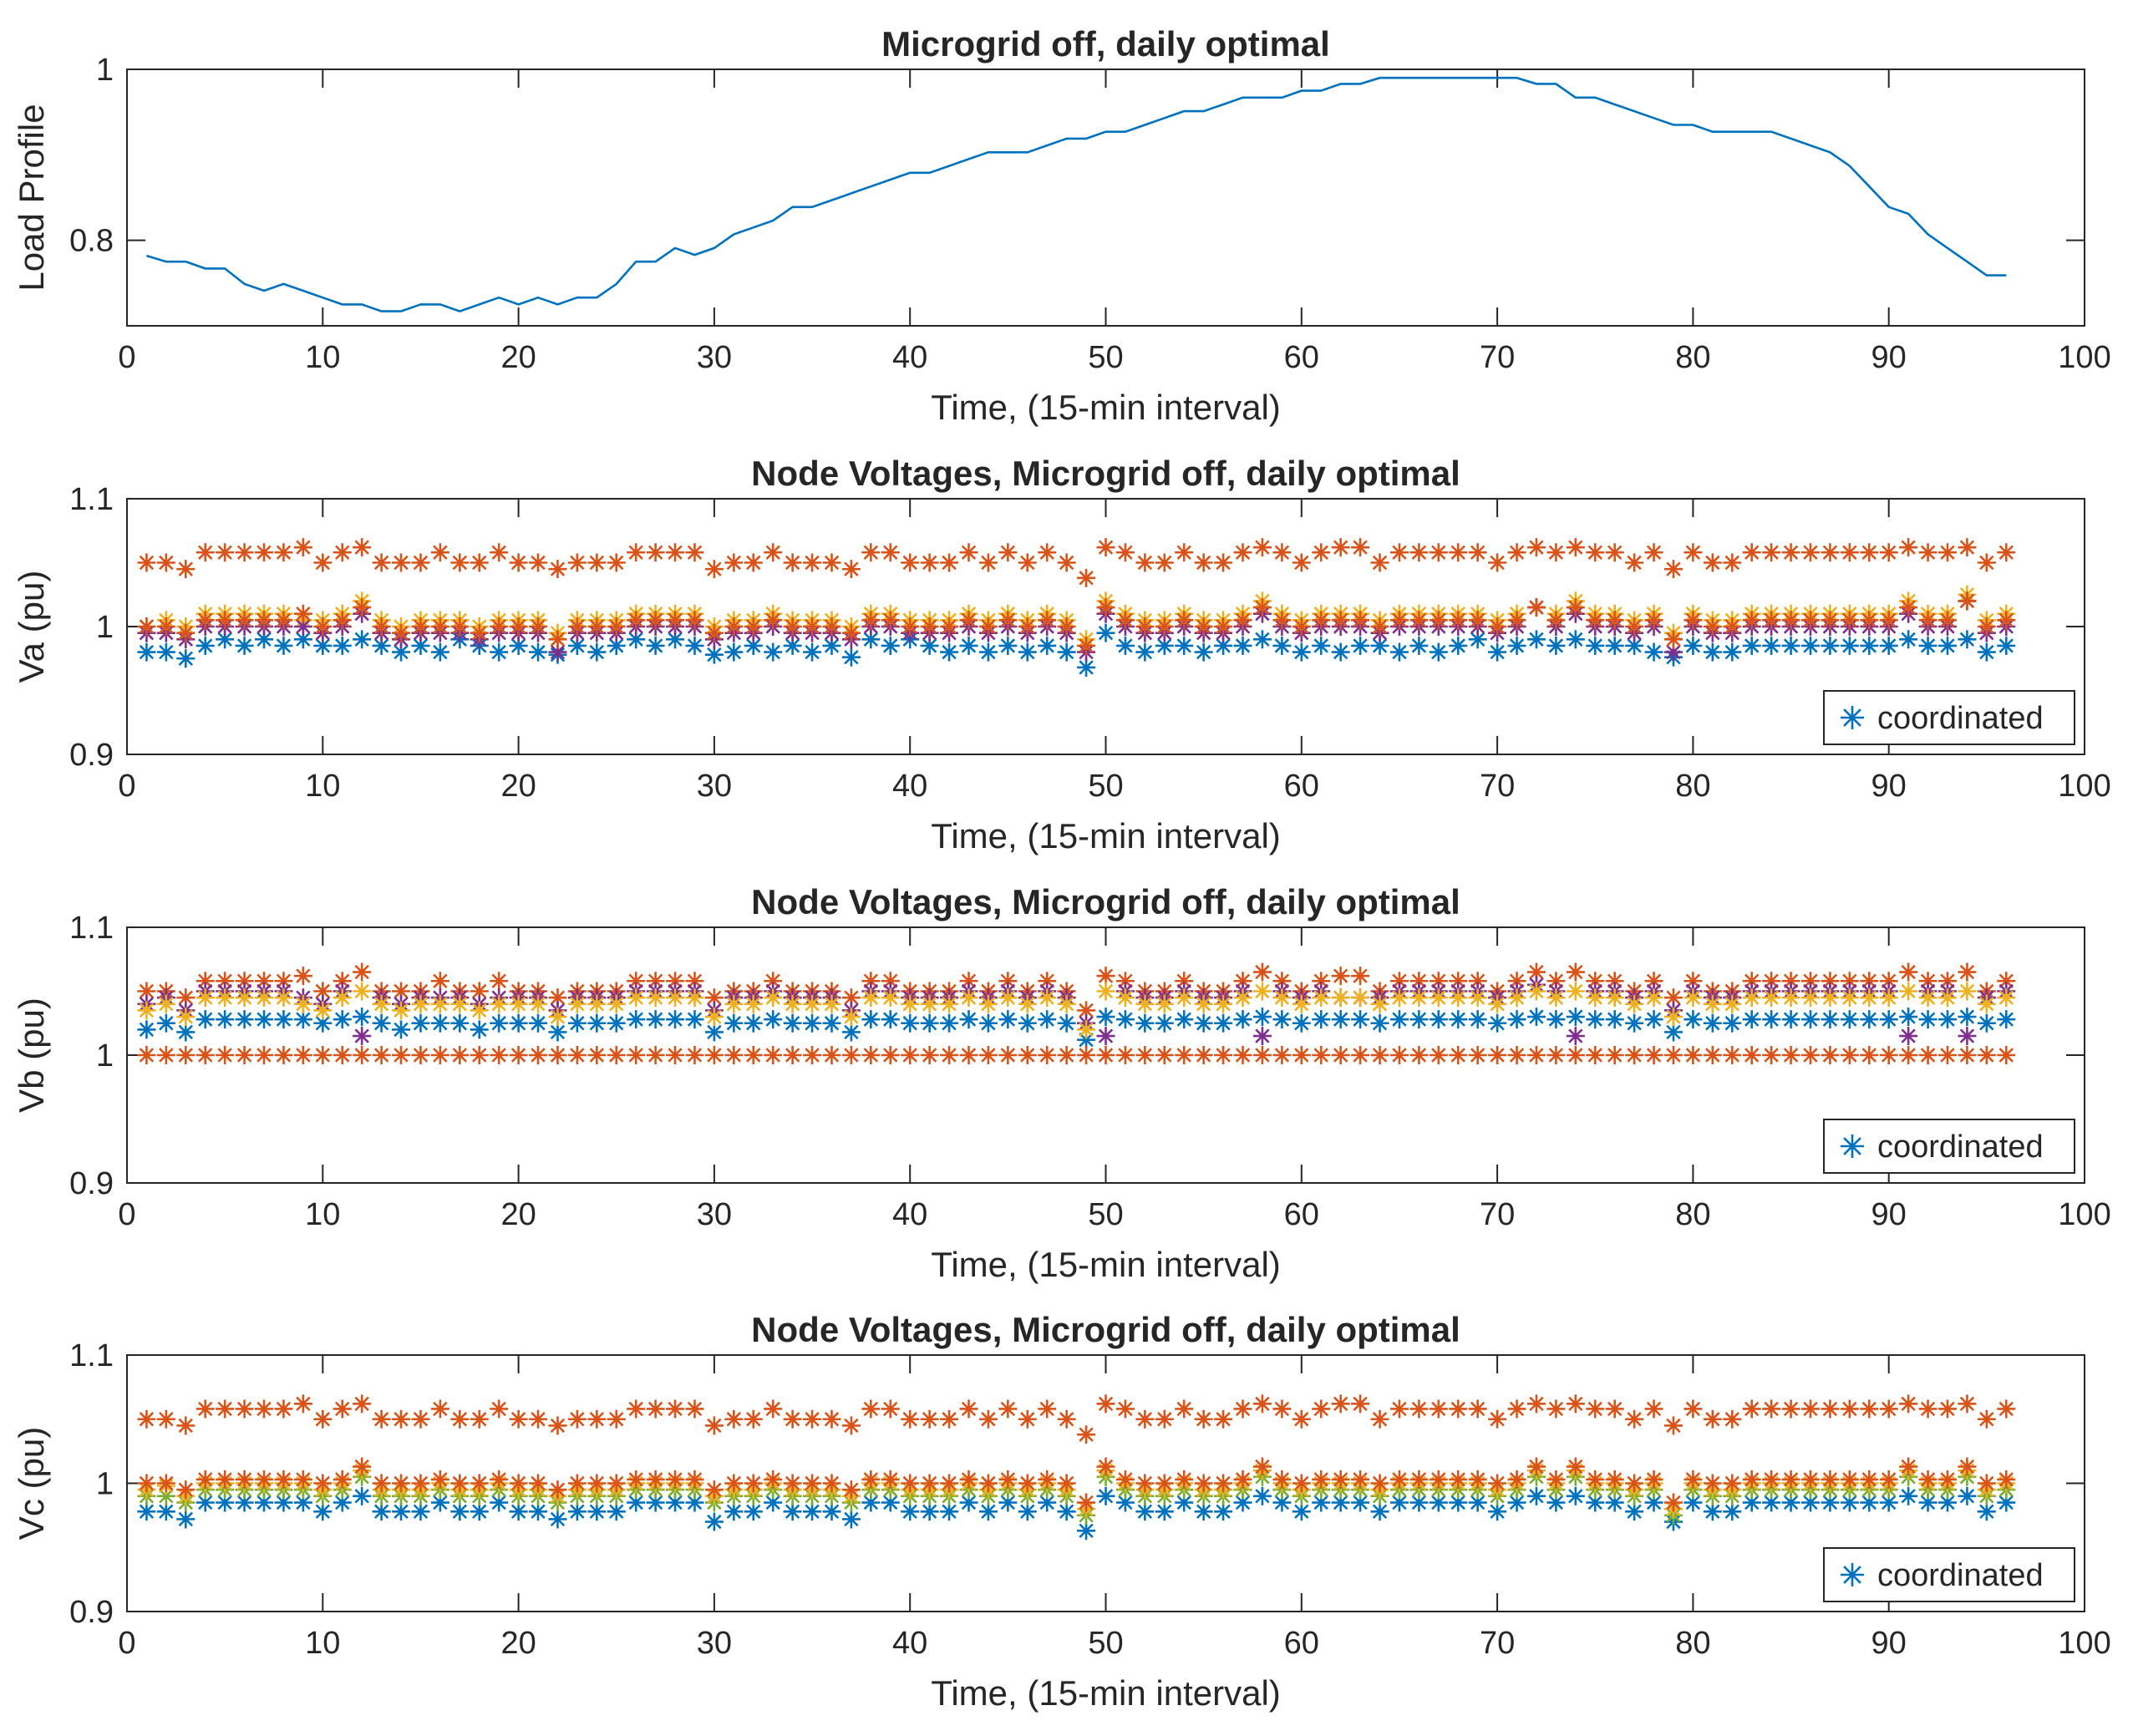 The width and height of the screenshot is (2133, 1736). Describe the element at coordinates (105, 1056) in the screenshot. I see `y-tick-label: 1` at that location.